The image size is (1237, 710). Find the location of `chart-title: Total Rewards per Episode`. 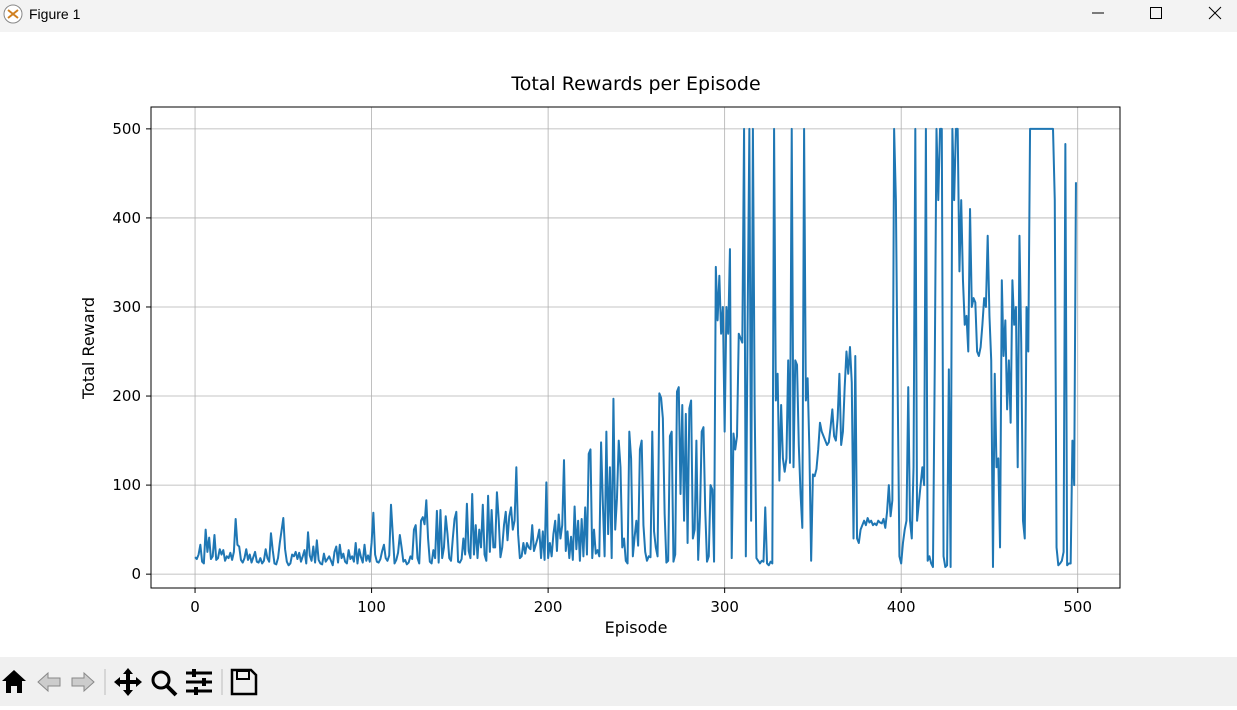

chart-title: Total Rewards per Episode is located at coordinates (635, 84).